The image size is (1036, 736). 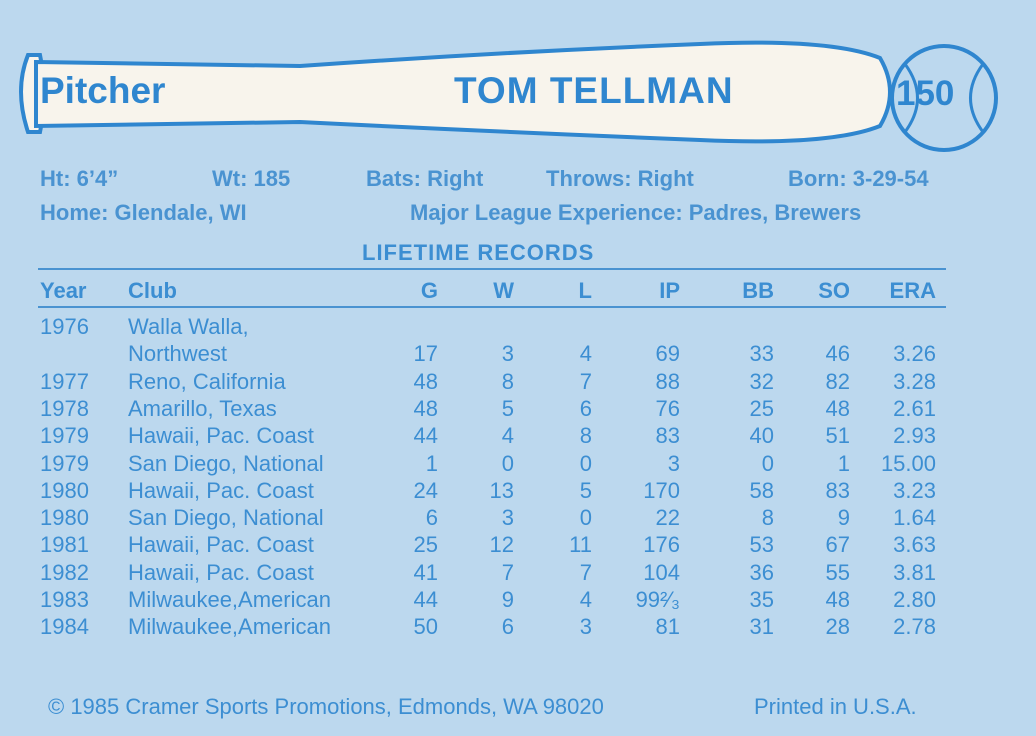 I want to click on cell-era: 1.64, so click(x=914, y=518).